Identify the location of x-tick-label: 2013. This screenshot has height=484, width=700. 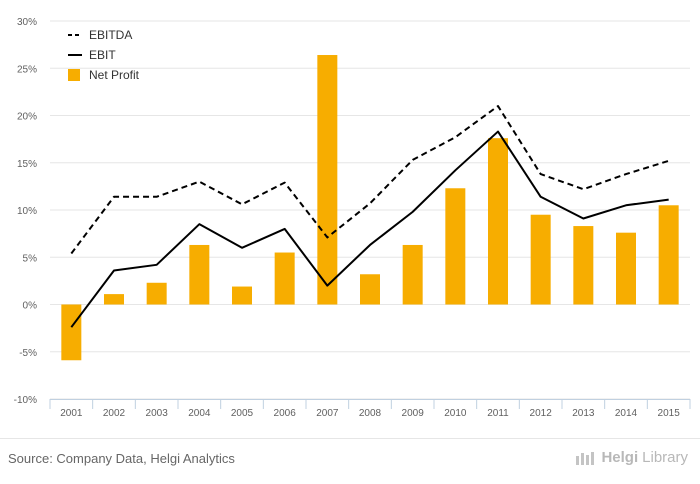
(583, 413).